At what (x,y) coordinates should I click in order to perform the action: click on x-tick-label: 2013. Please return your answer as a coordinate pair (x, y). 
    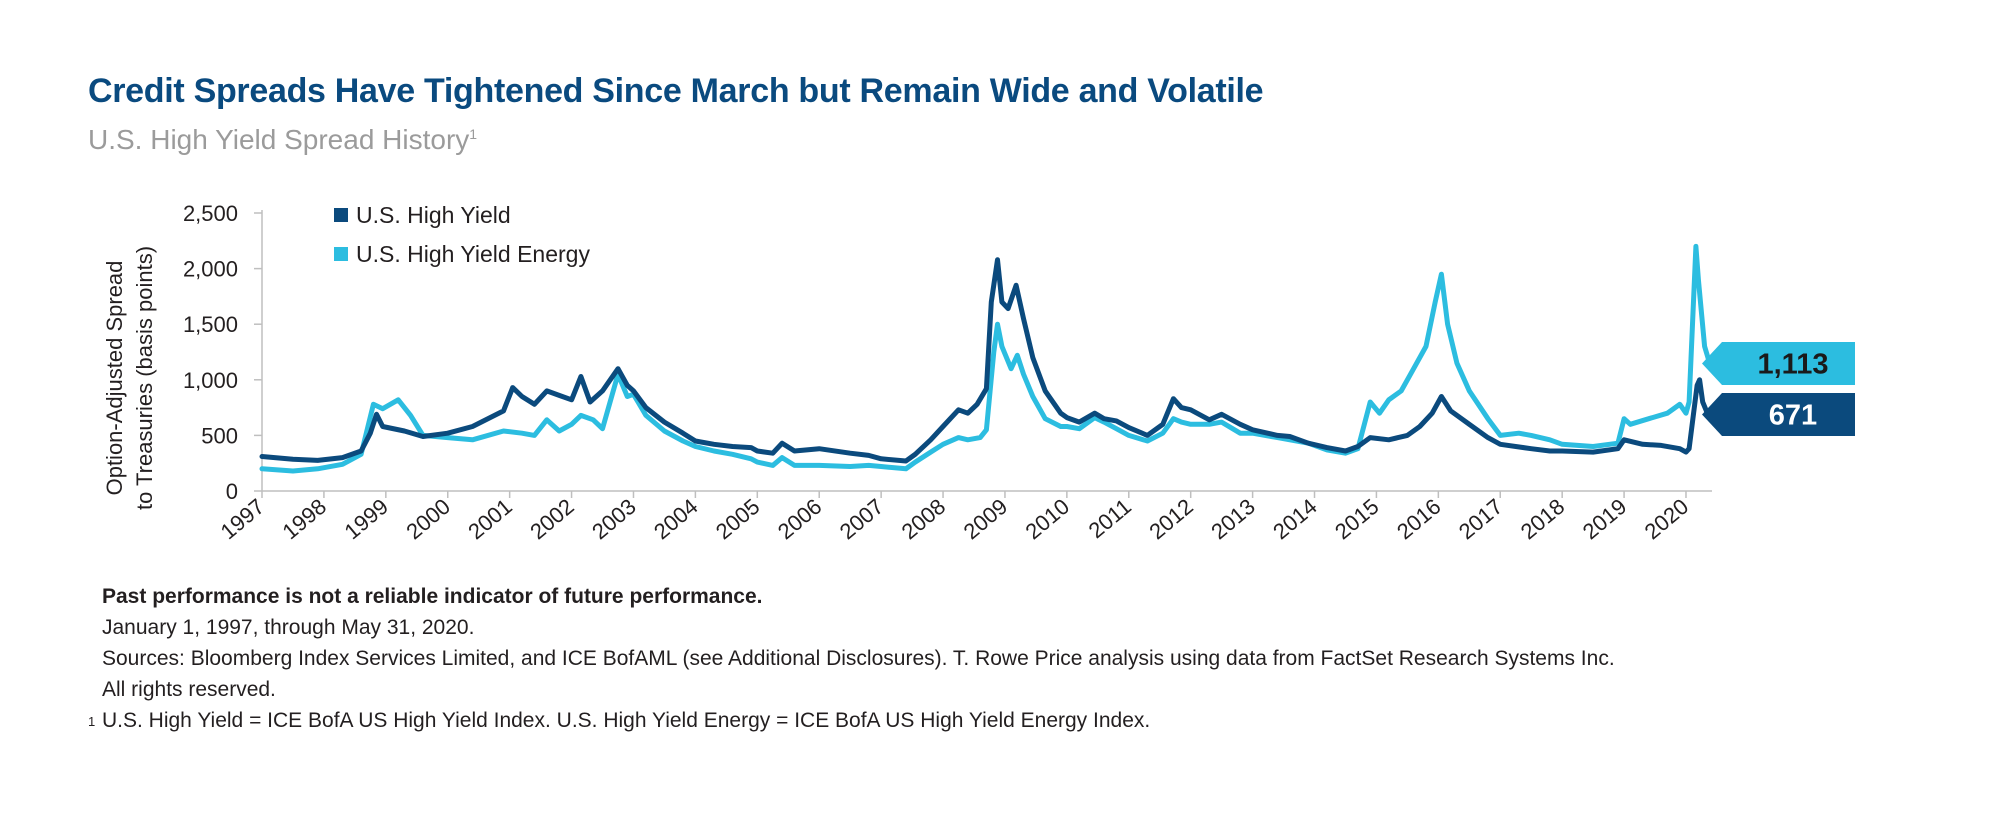
    Looking at the image, I should click on (1233, 519).